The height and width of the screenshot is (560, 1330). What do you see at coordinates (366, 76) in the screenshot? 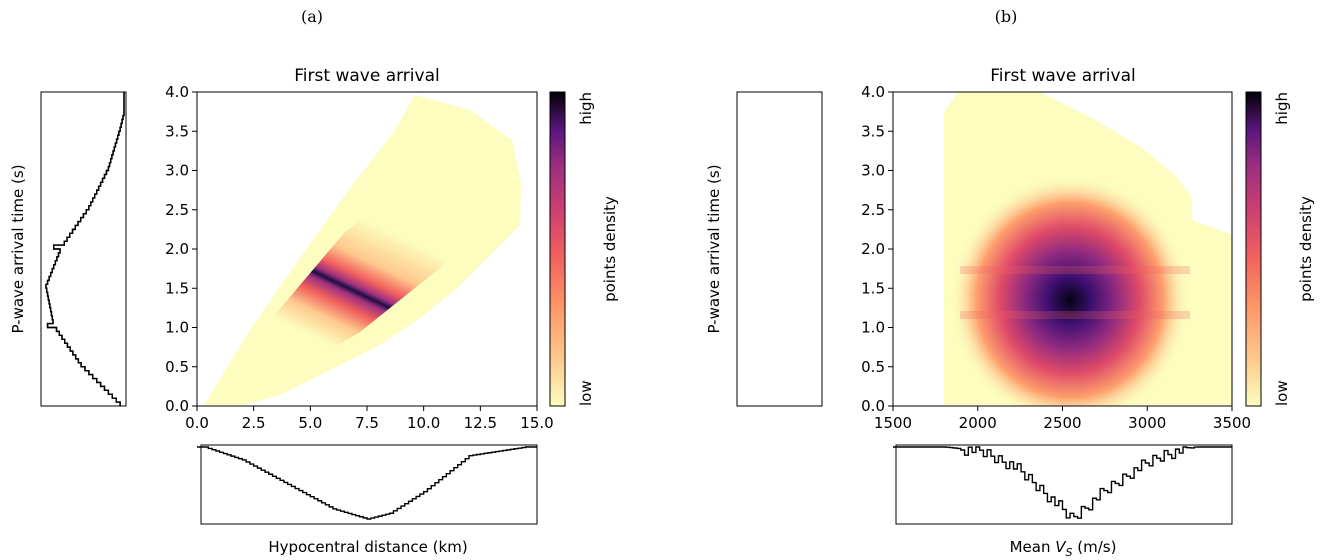
I see `title-a: First wave arrival` at bounding box center [366, 76].